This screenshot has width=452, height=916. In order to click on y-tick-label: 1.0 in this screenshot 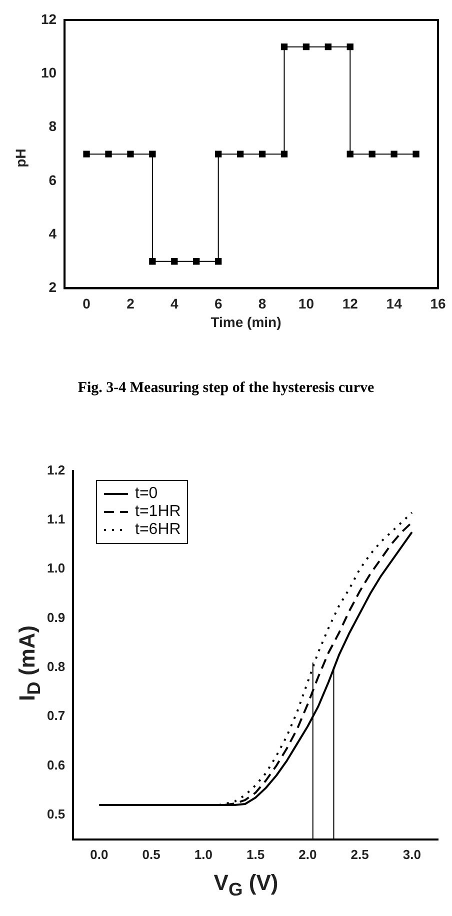, I will do `click(56, 568)`.